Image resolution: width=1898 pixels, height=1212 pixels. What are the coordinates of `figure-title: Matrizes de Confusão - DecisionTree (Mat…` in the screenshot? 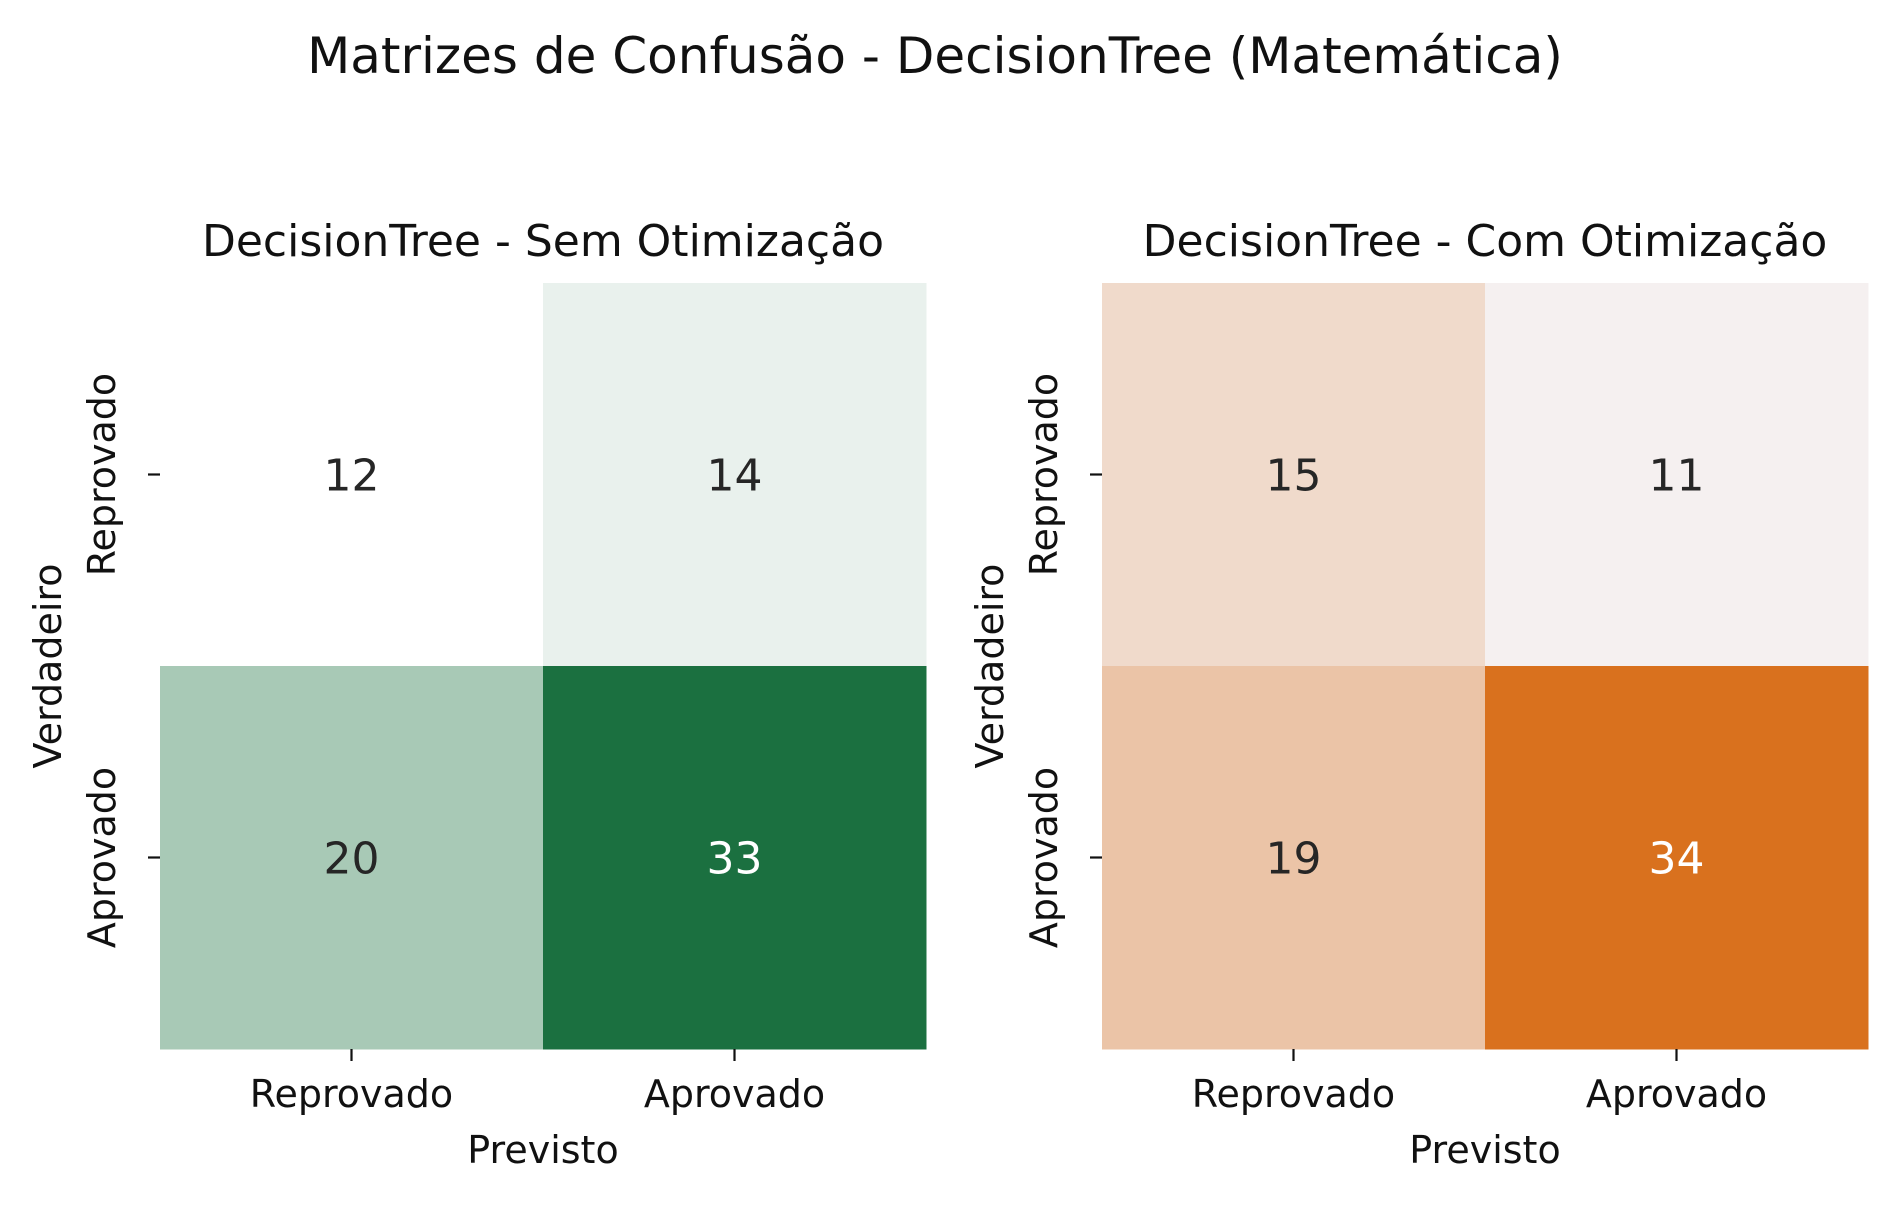 It's located at (935, 56).